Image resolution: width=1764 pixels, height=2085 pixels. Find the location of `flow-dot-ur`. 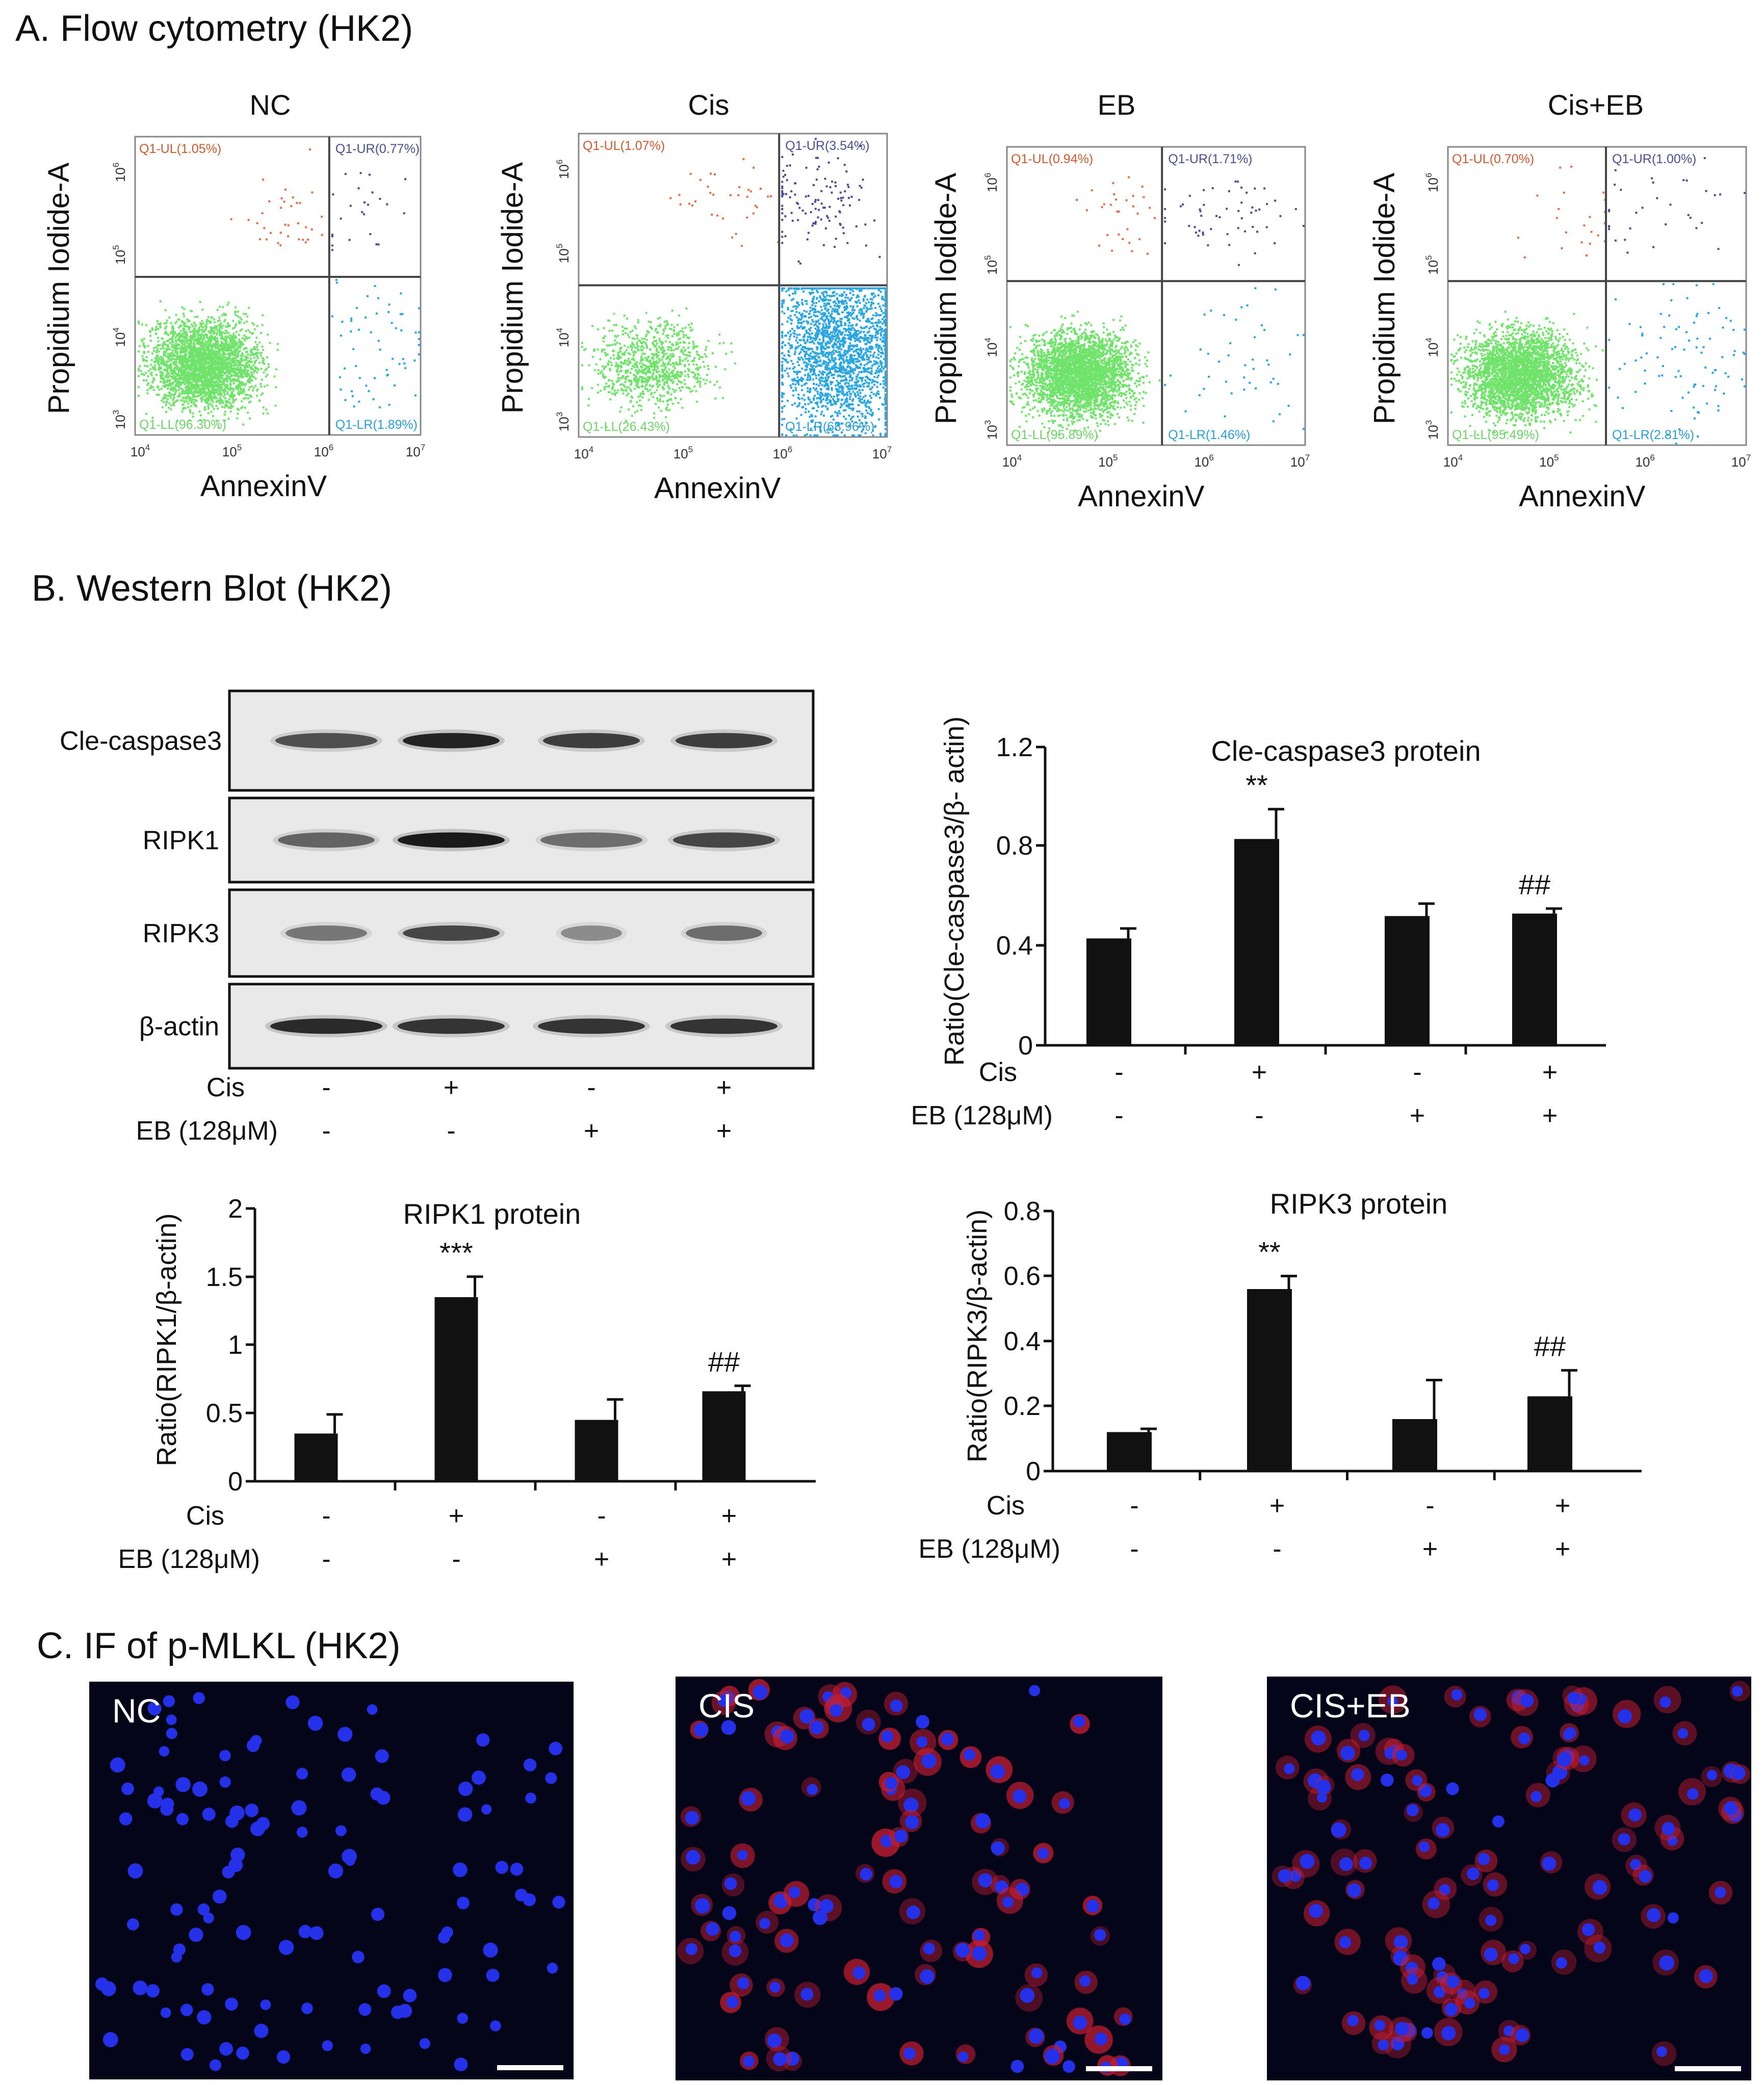

flow-dot-ur is located at coordinates (332, 236).